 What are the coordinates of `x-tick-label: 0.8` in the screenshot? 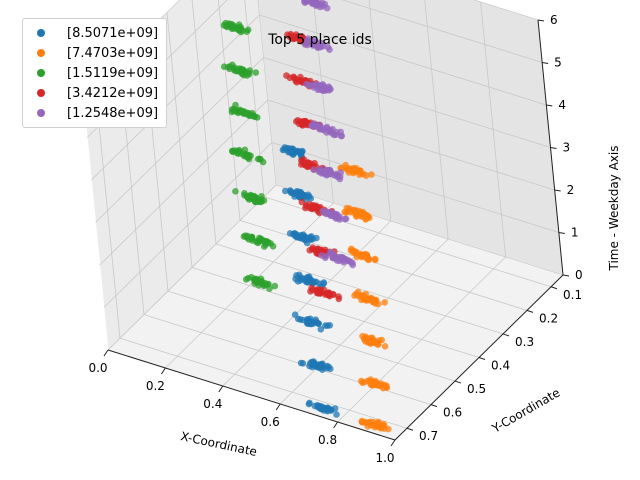 It's located at (327, 440).